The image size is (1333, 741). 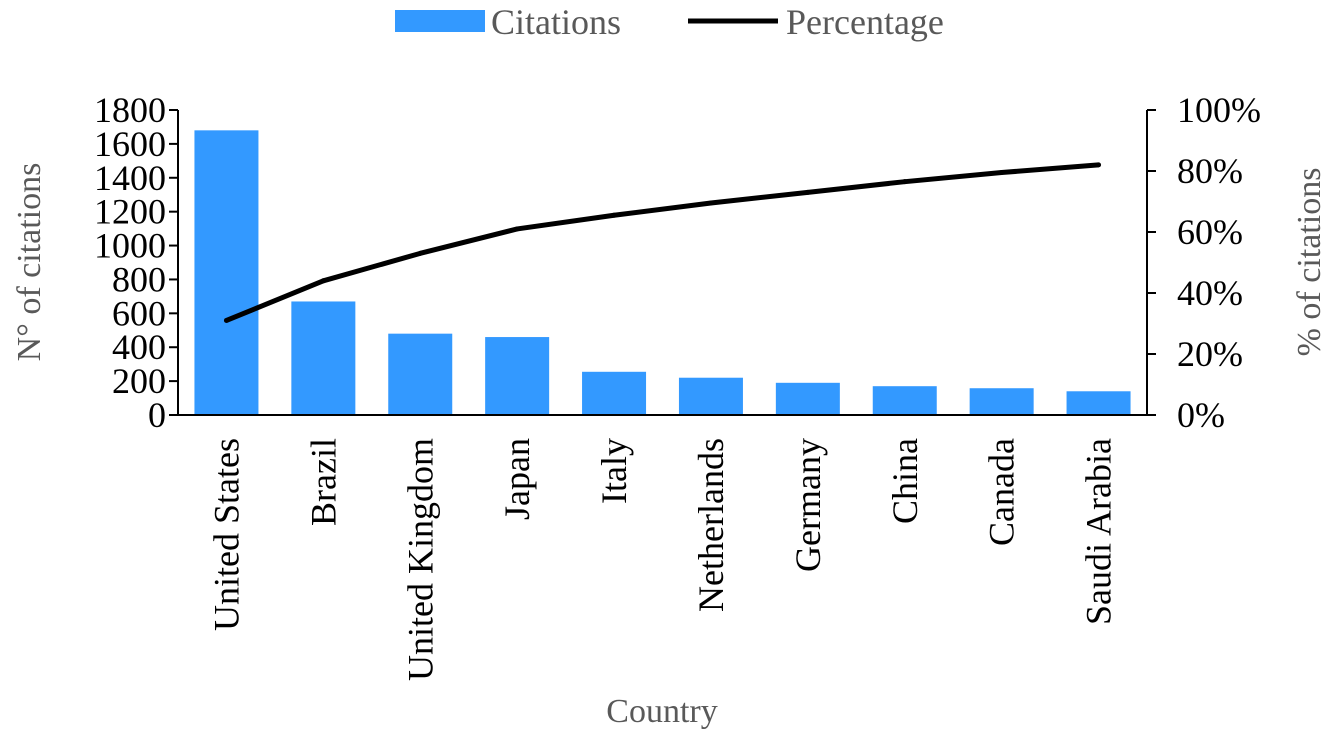 I want to click on y2-tick-label-1: 20%, so click(x=1210, y=354).